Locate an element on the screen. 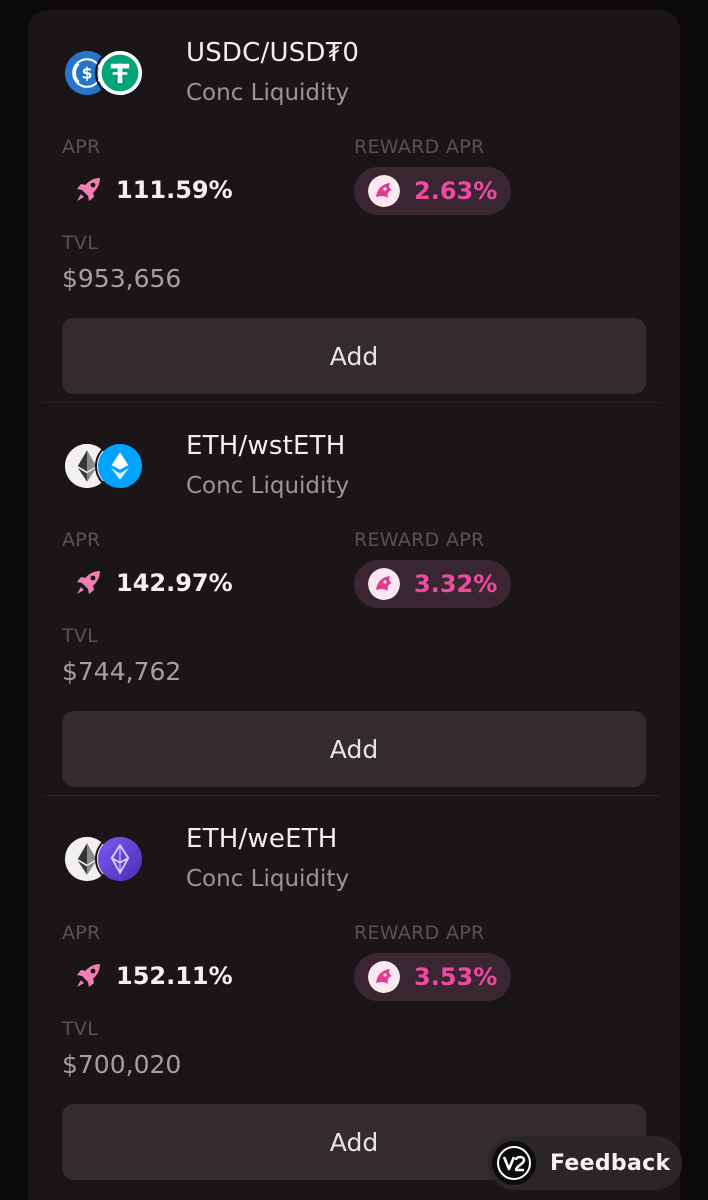 This screenshot has height=1200, width=708. apr-value: 142.97% is located at coordinates (174, 583).